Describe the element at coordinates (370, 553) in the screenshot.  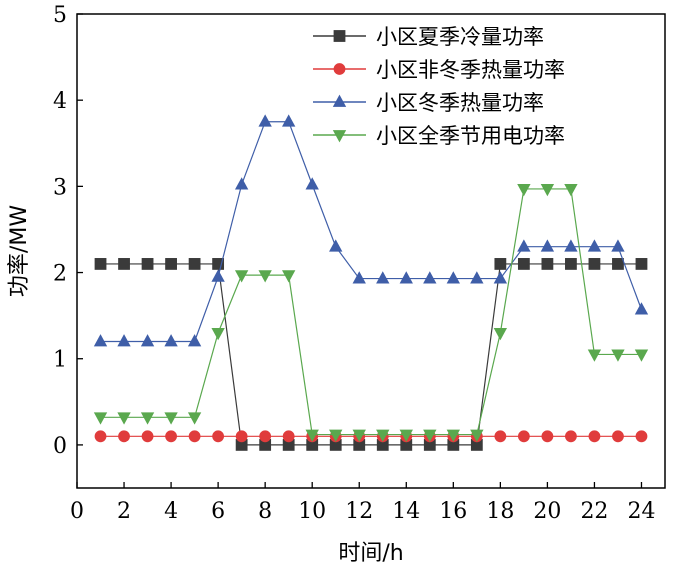
I see `x-axis-label: 时间/h` at that location.